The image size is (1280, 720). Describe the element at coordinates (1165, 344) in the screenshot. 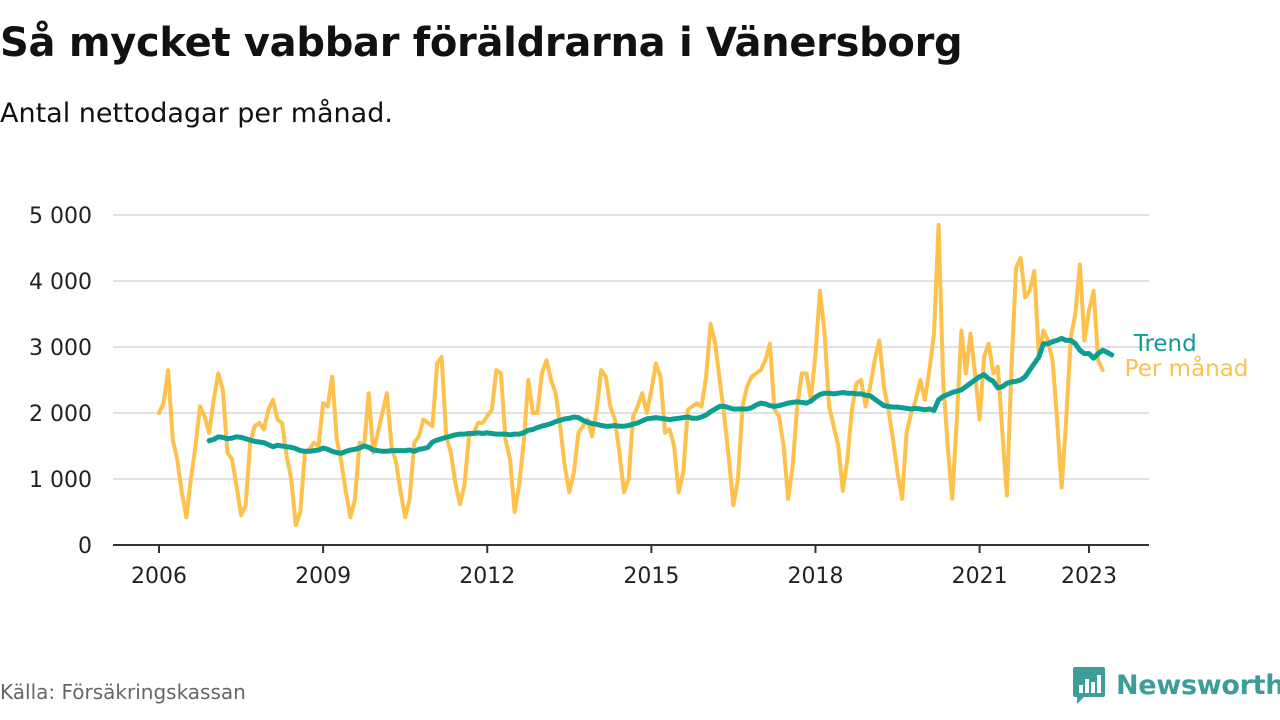

I see `series-label-trend: Trend` at that location.